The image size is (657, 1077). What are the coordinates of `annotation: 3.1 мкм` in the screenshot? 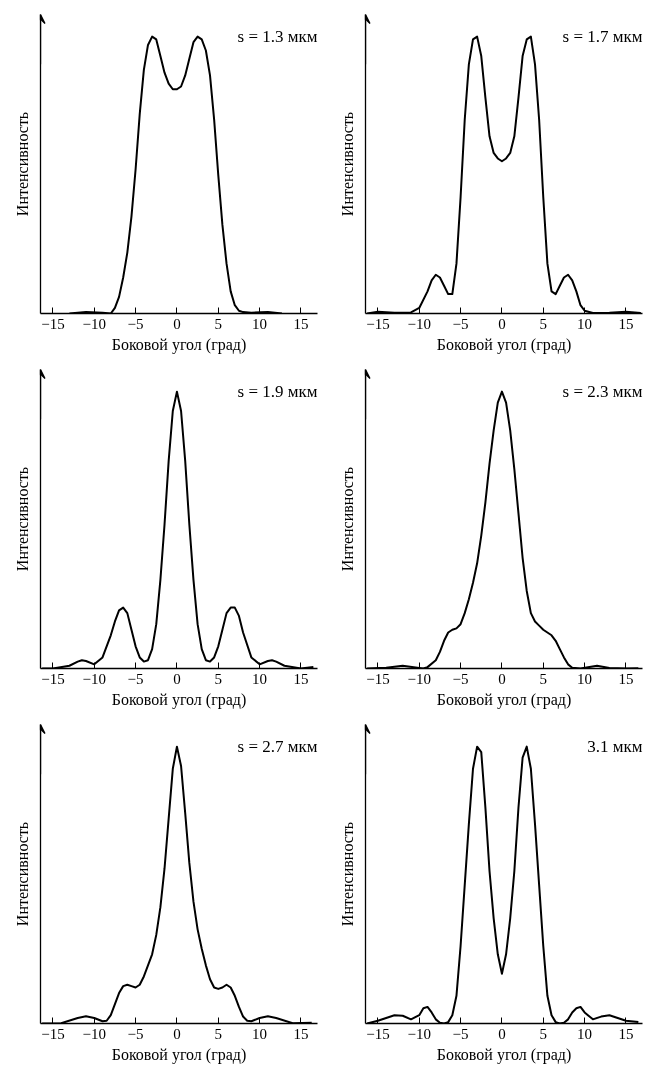 It's located at (615, 747).